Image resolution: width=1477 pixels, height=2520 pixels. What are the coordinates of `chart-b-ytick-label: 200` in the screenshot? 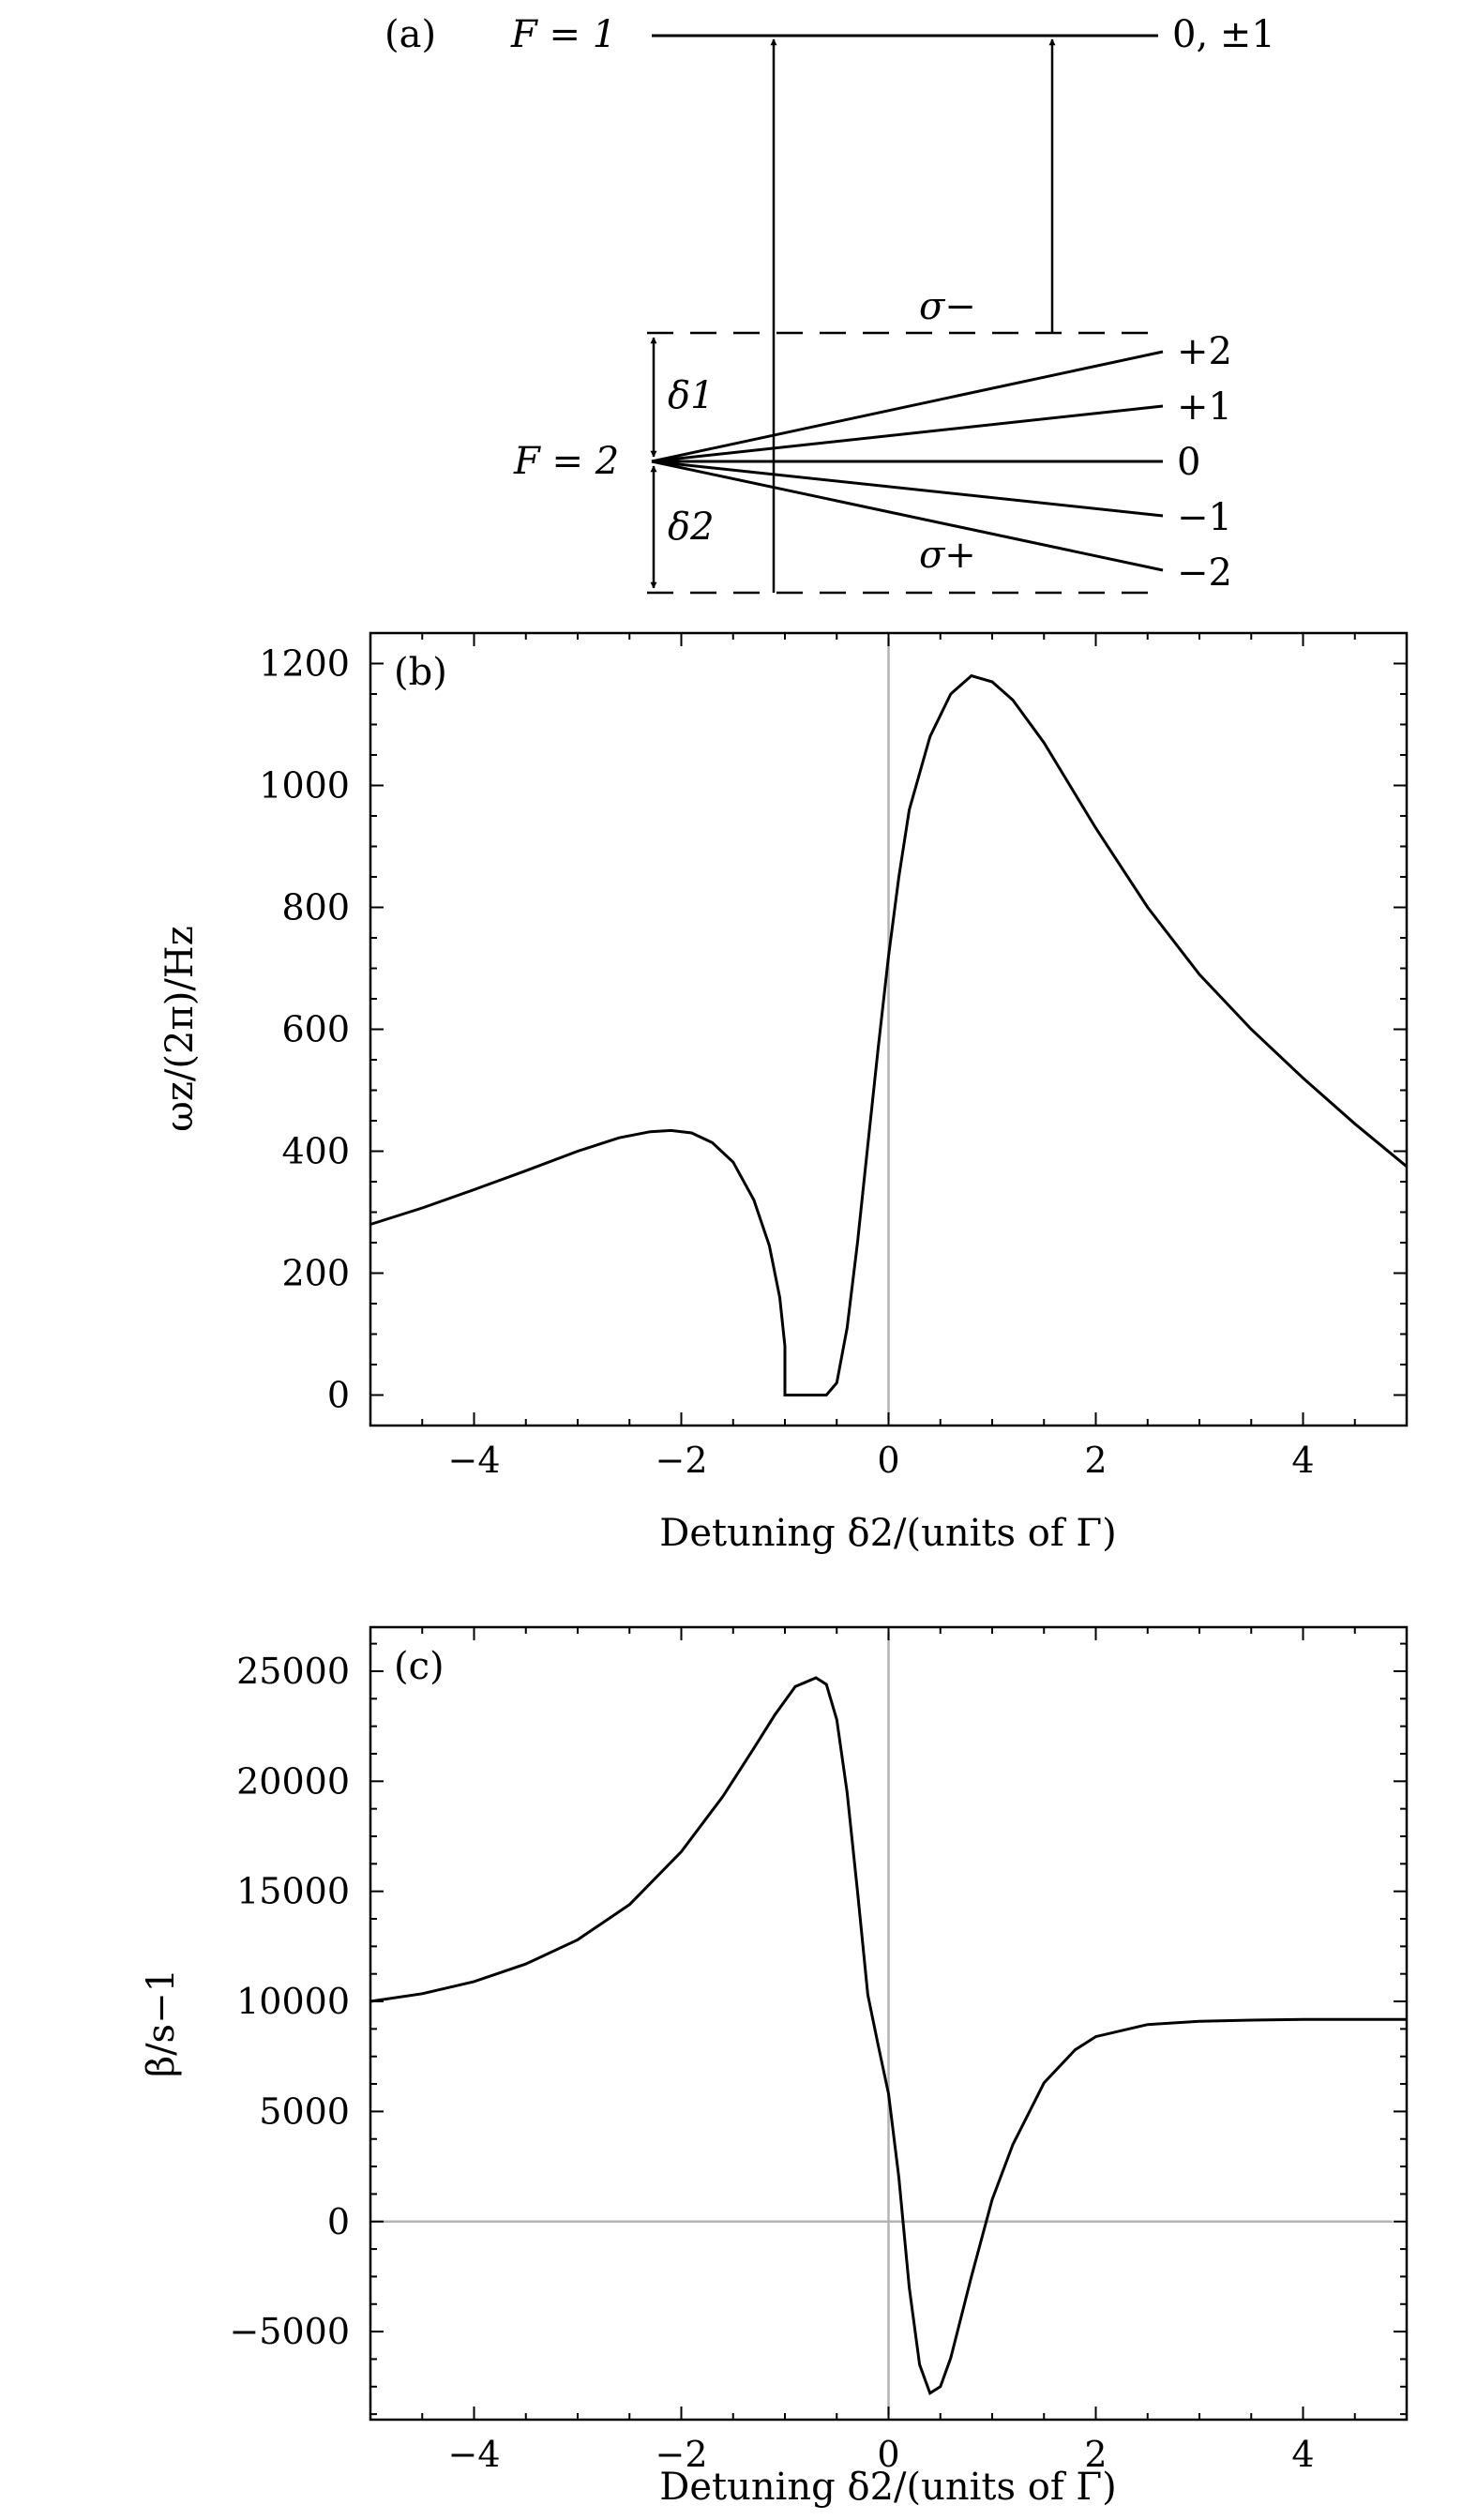 It's located at (316, 1273).